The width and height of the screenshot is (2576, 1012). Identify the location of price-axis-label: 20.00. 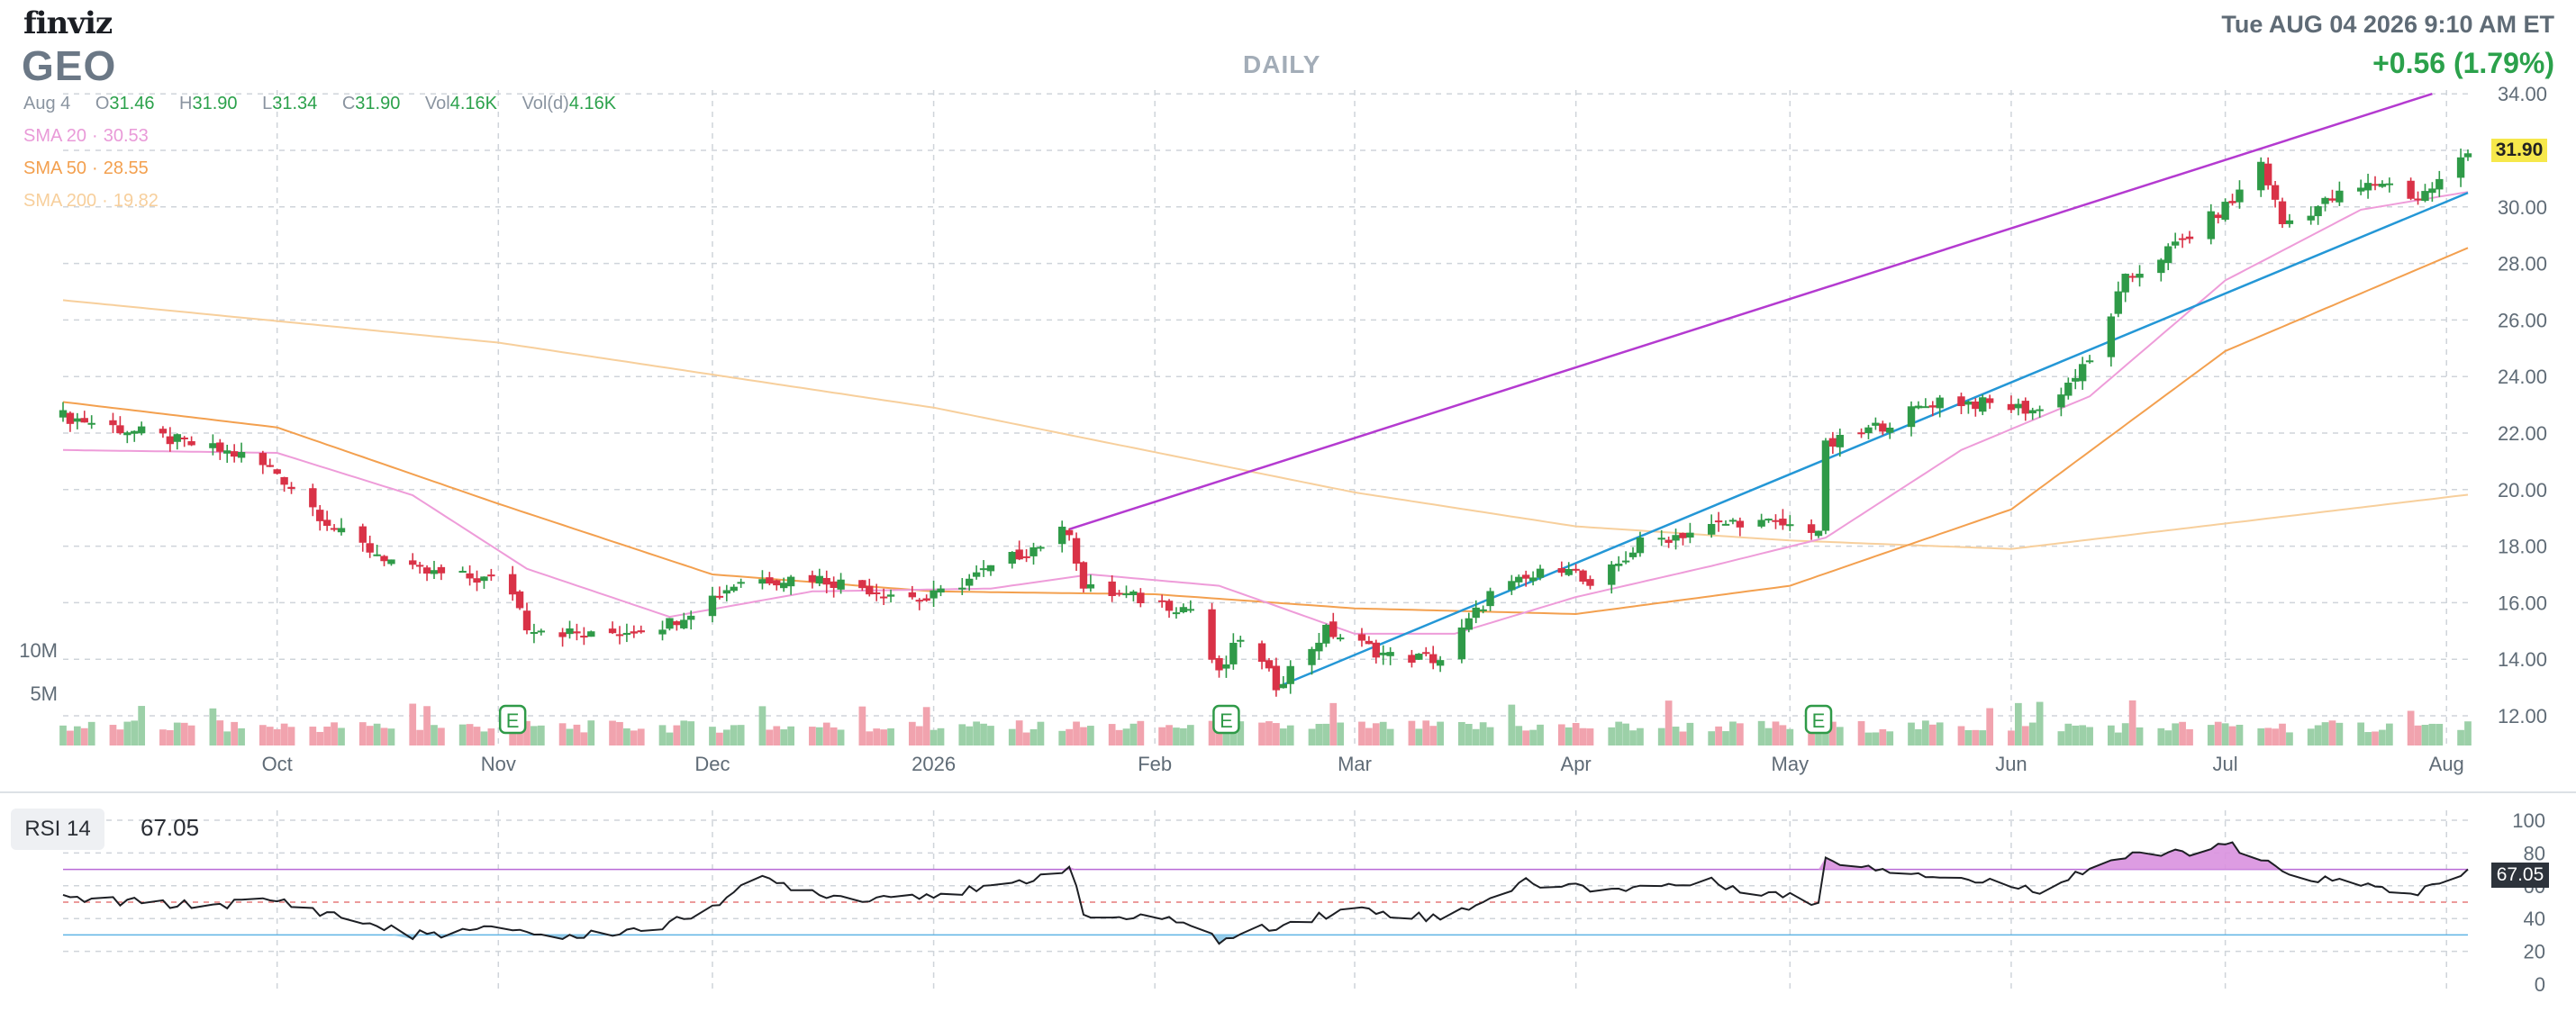
(2522, 490).